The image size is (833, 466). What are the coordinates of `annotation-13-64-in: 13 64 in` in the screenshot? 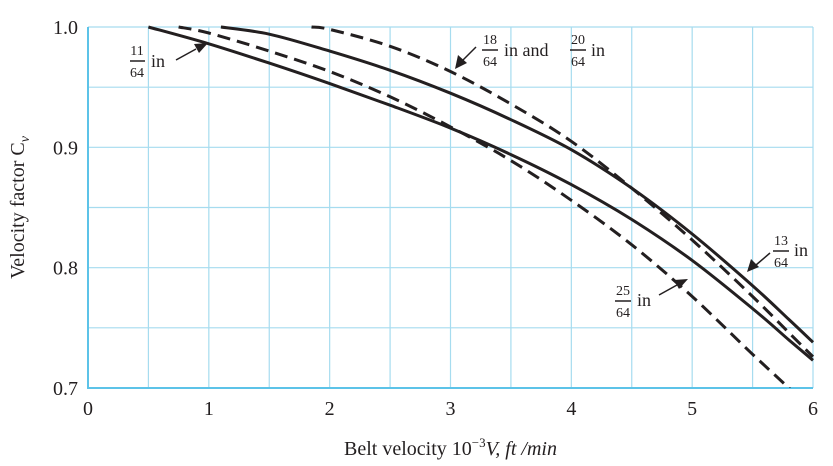 It's located at (777, 253).